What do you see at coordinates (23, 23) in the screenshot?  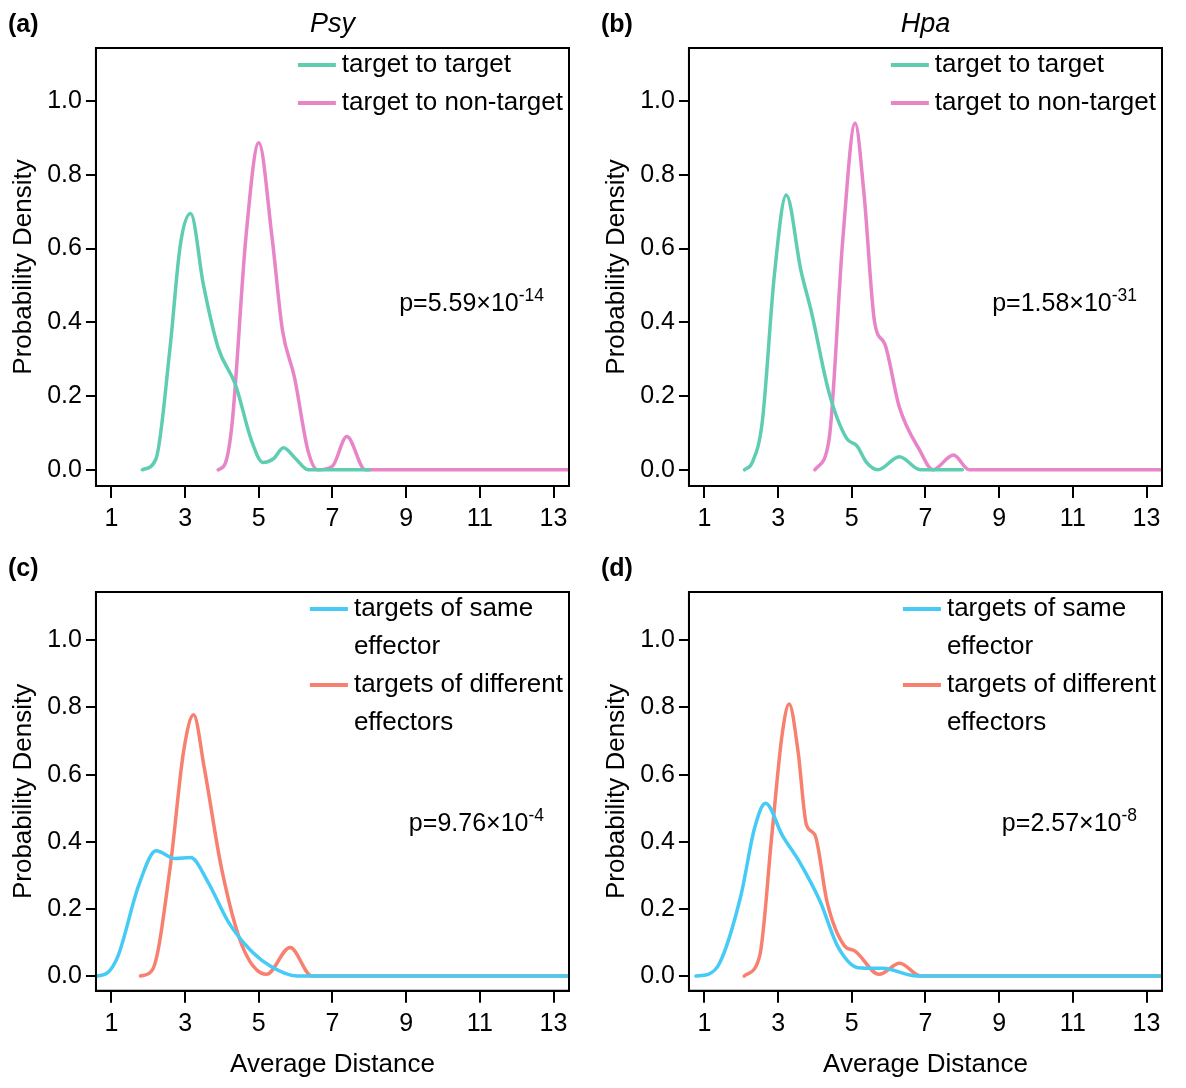 I see `text: (a)` at bounding box center [23, 23].